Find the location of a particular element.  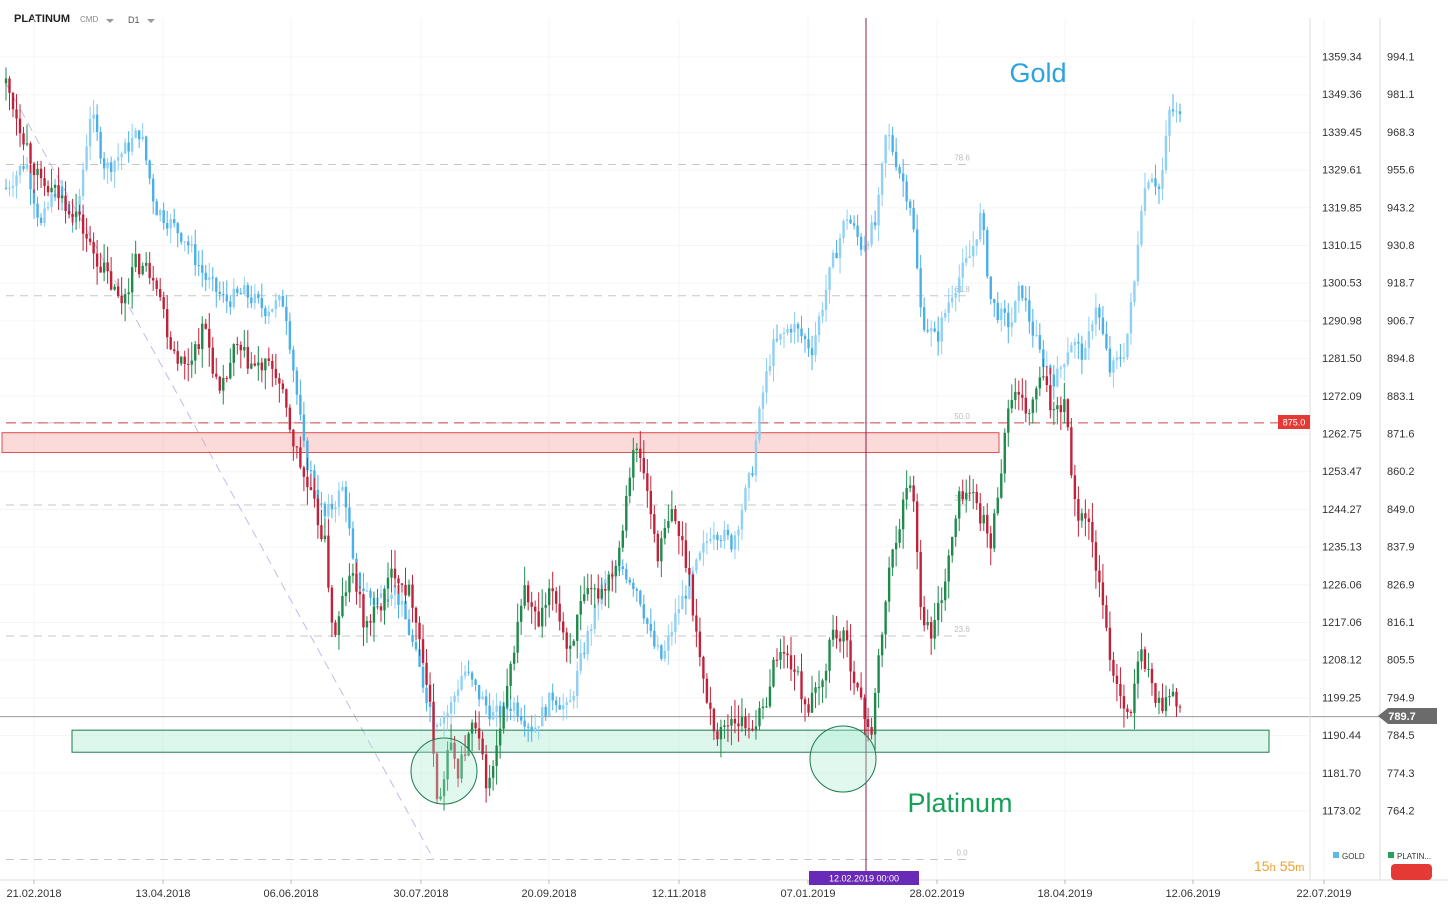

gold-axis-tick: 1262.75 is located at coordinates (1342, 435).